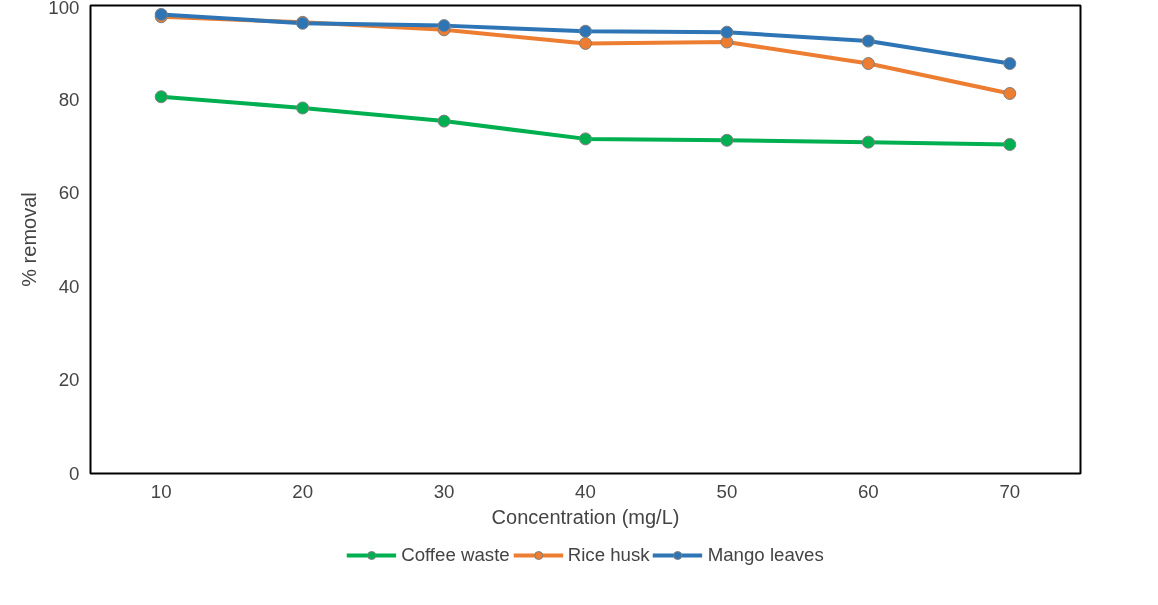 The width and height of the screenshot is (1158, 605). Describe the element at coordinates (1010, 491) in the screenshot. I see `x-tick-label: 70` at that location.